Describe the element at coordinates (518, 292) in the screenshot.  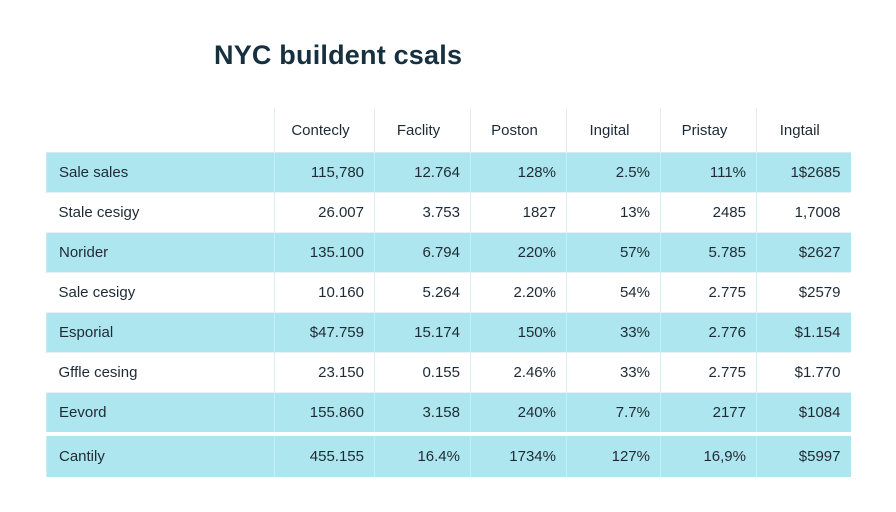
I see `table-cell: 2.20%` at that location.